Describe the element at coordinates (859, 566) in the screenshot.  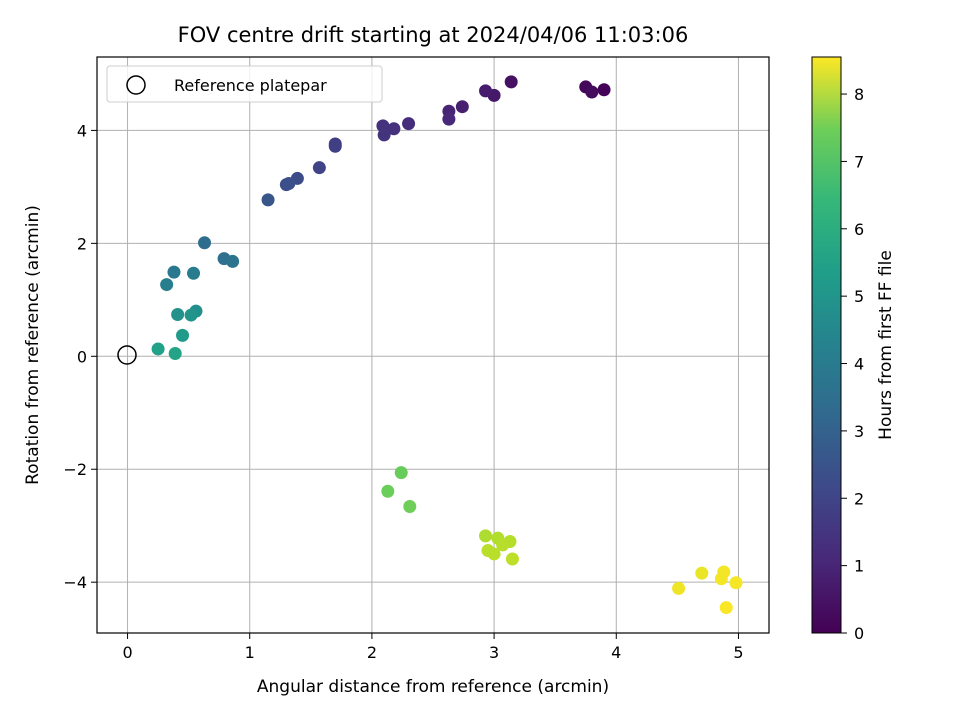
I see `colorbar-tick-label: 1` at that location.